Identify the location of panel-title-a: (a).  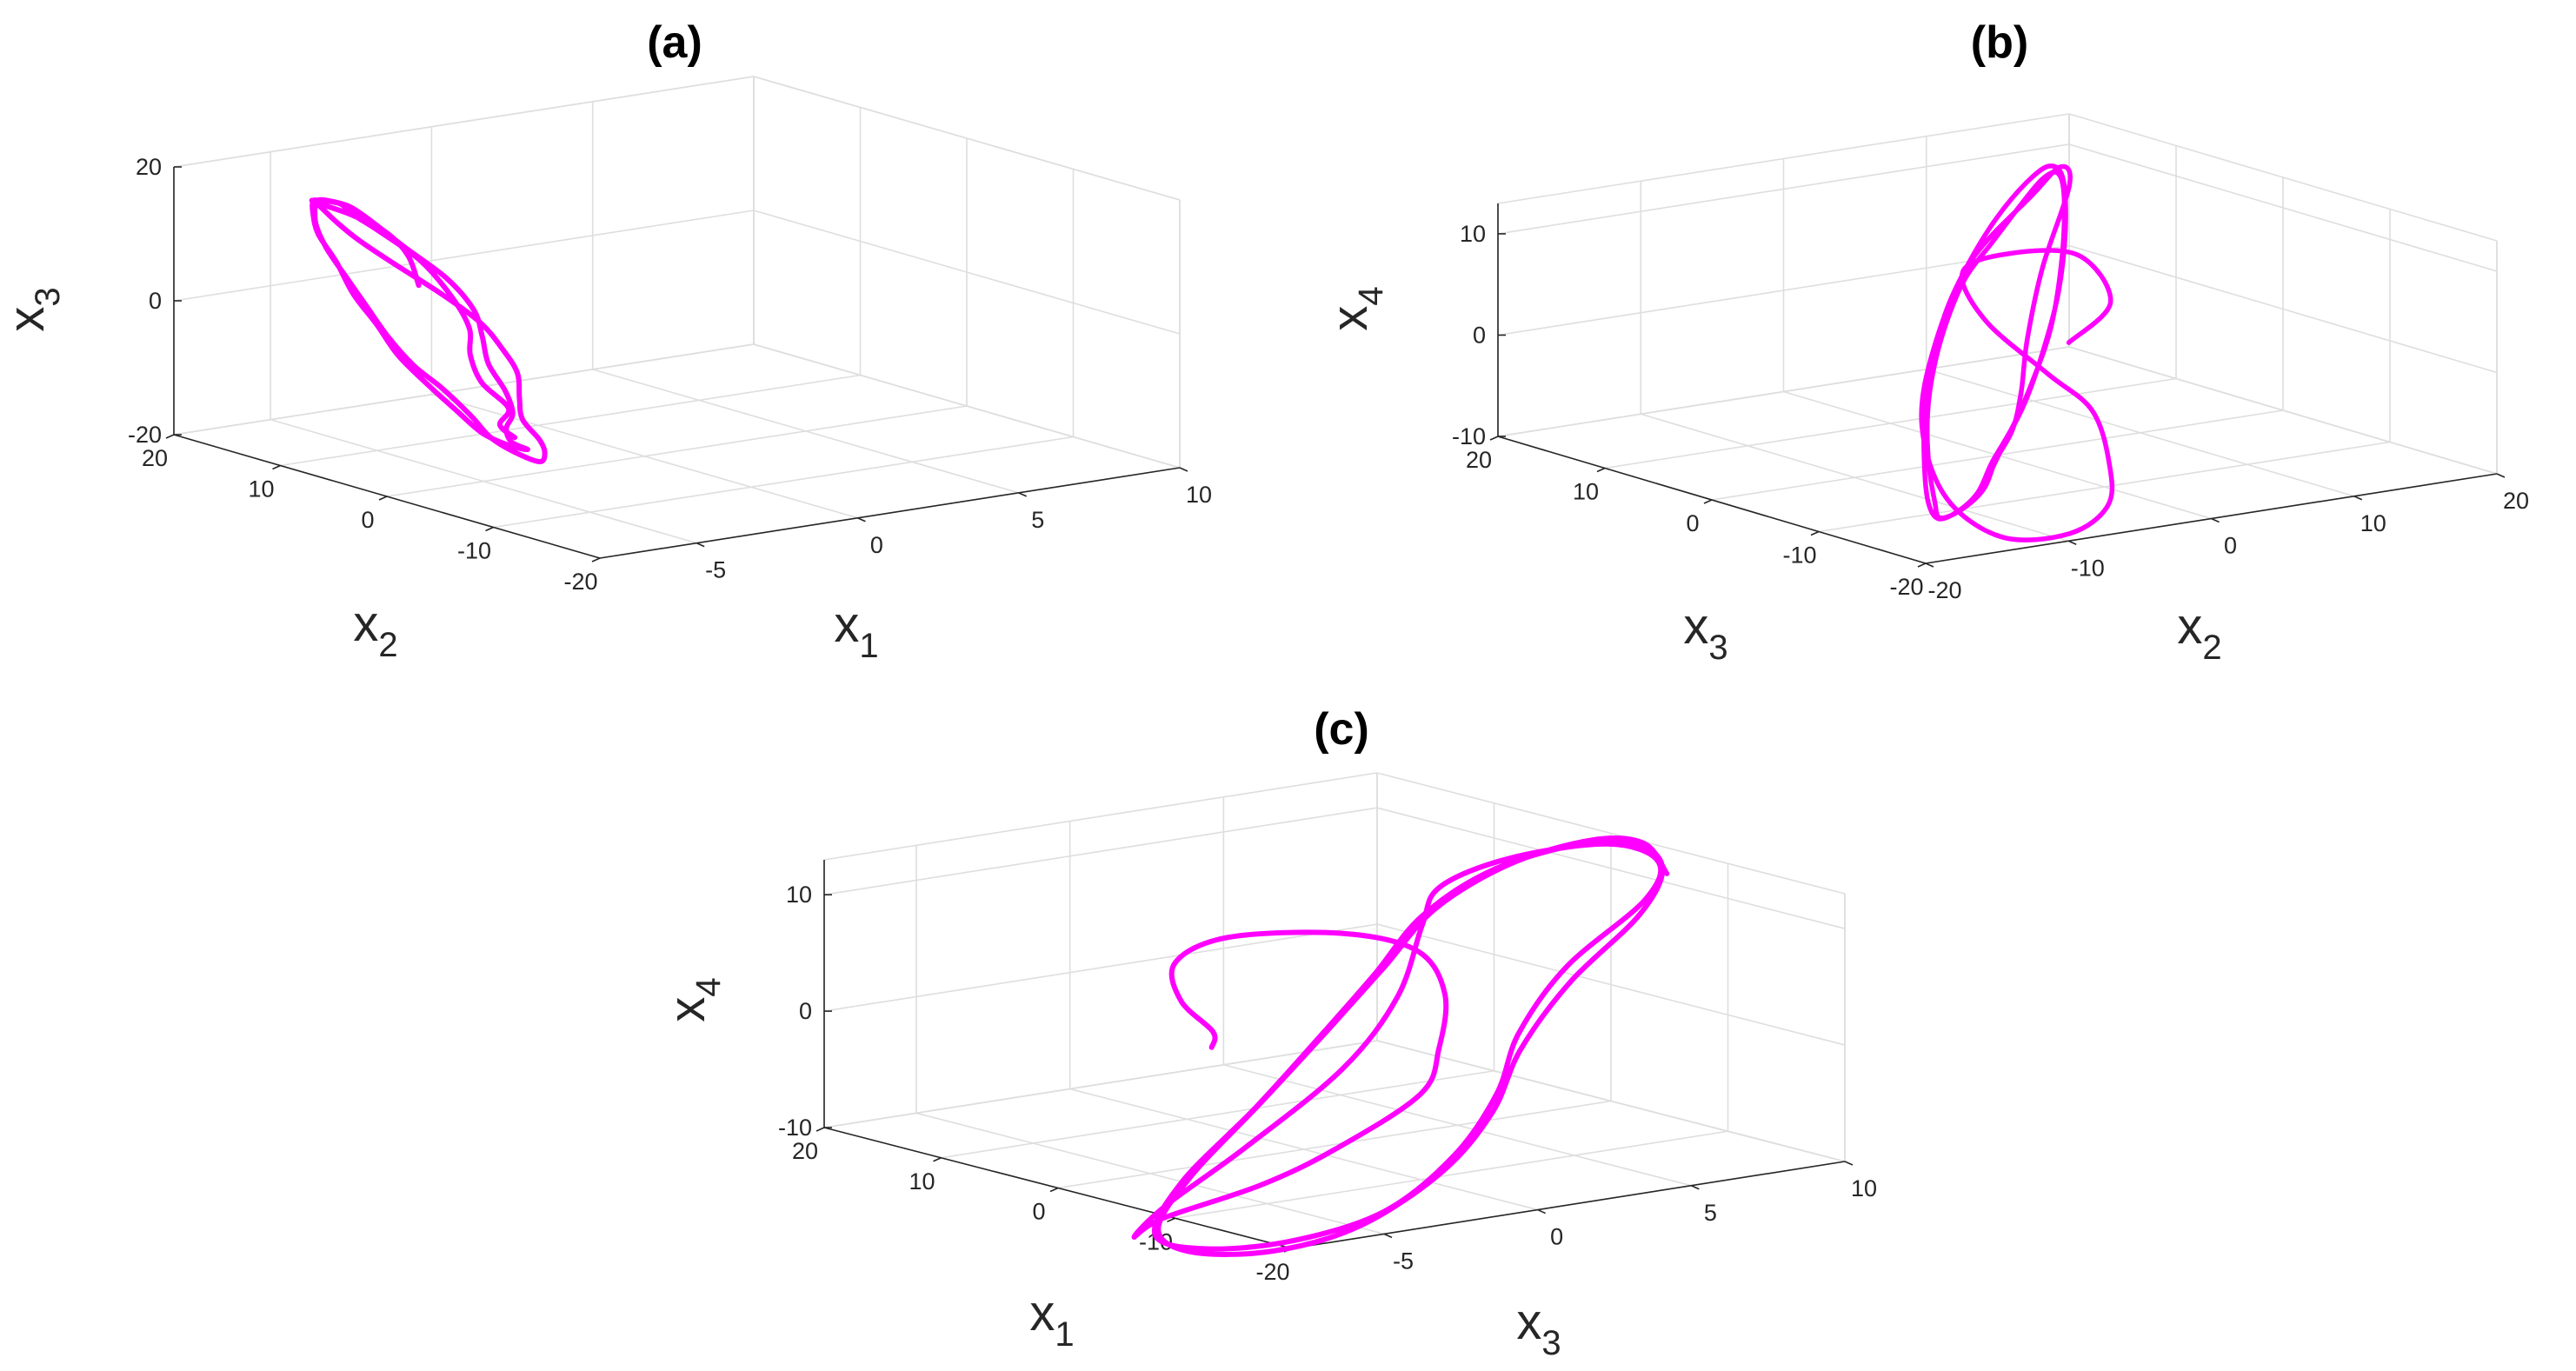
(674, 43).